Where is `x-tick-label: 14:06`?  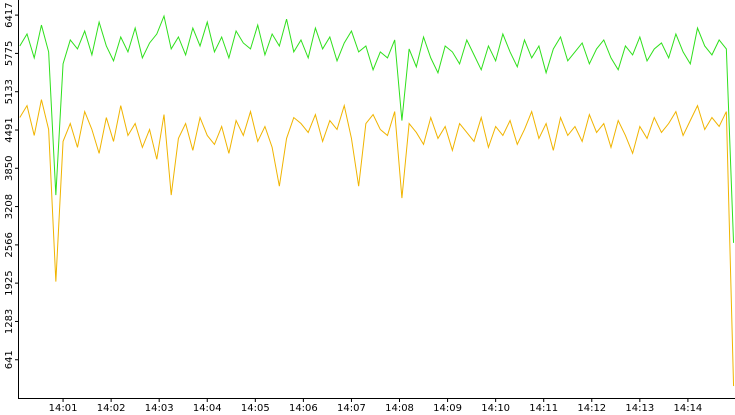
x-tick-label: 14:06 is located at coordinates (303, 408).